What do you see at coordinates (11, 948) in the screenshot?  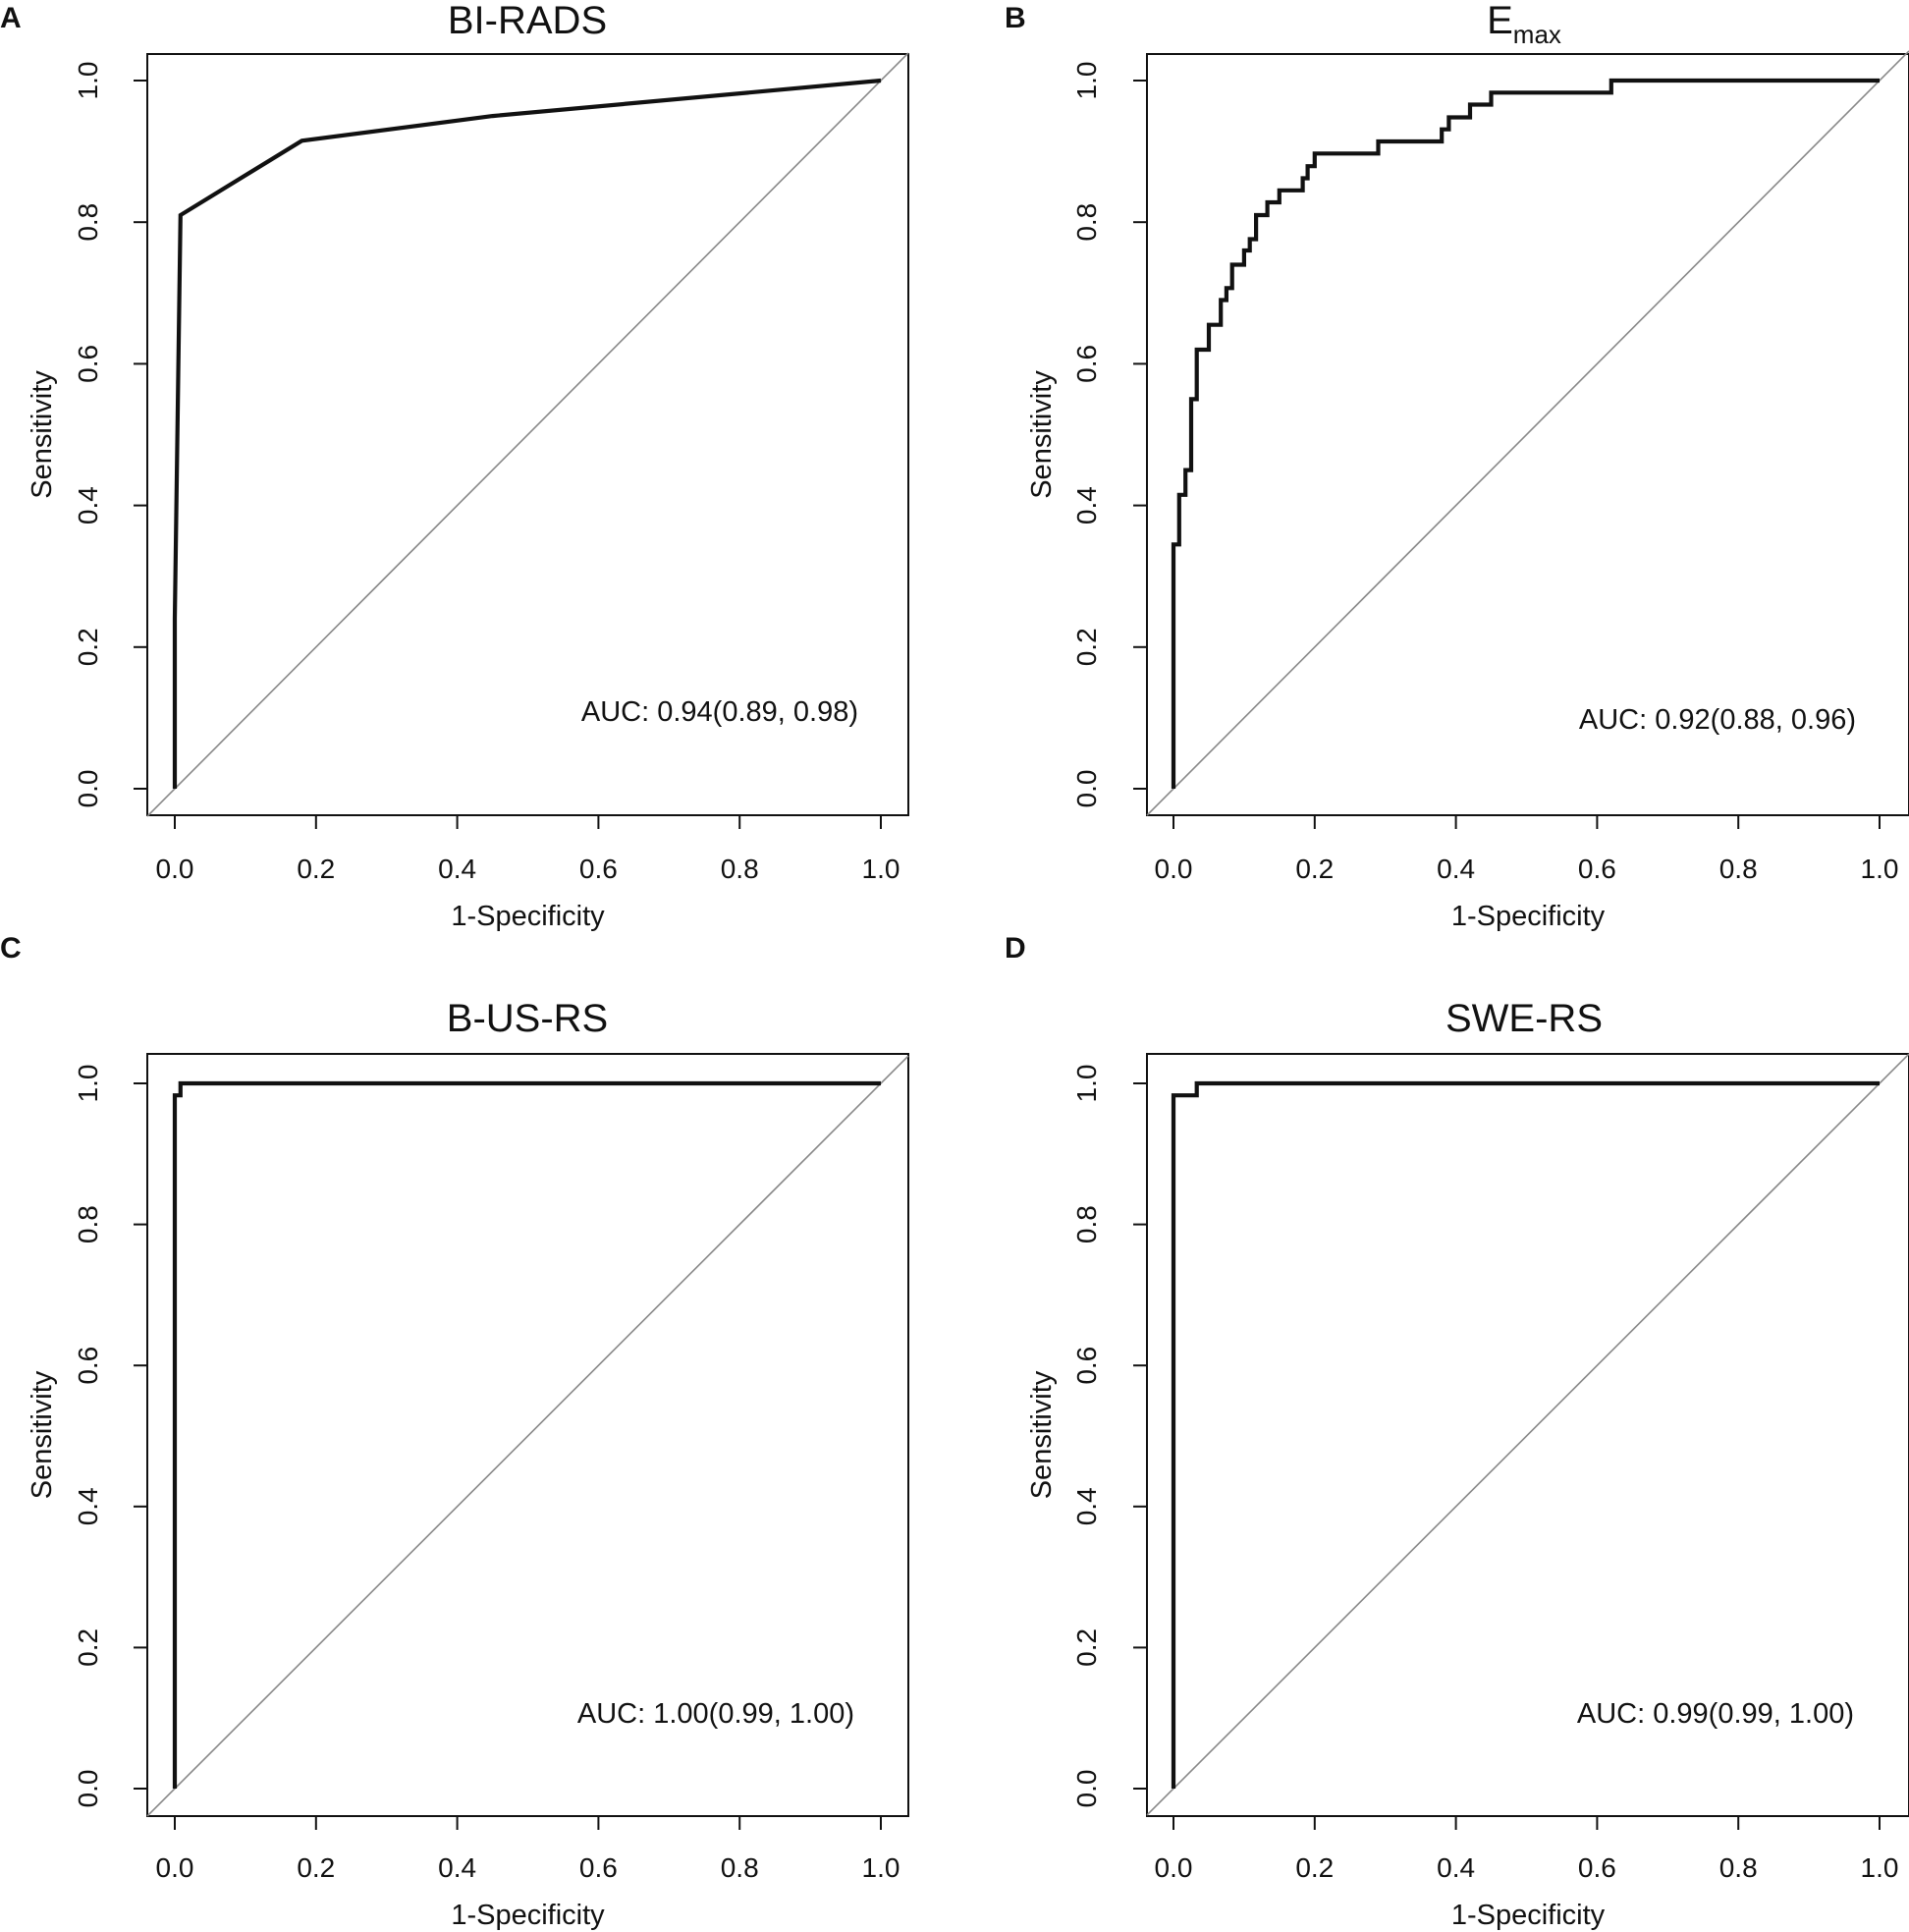 I see `panel-letter: C` at bounding box center [11, 948].